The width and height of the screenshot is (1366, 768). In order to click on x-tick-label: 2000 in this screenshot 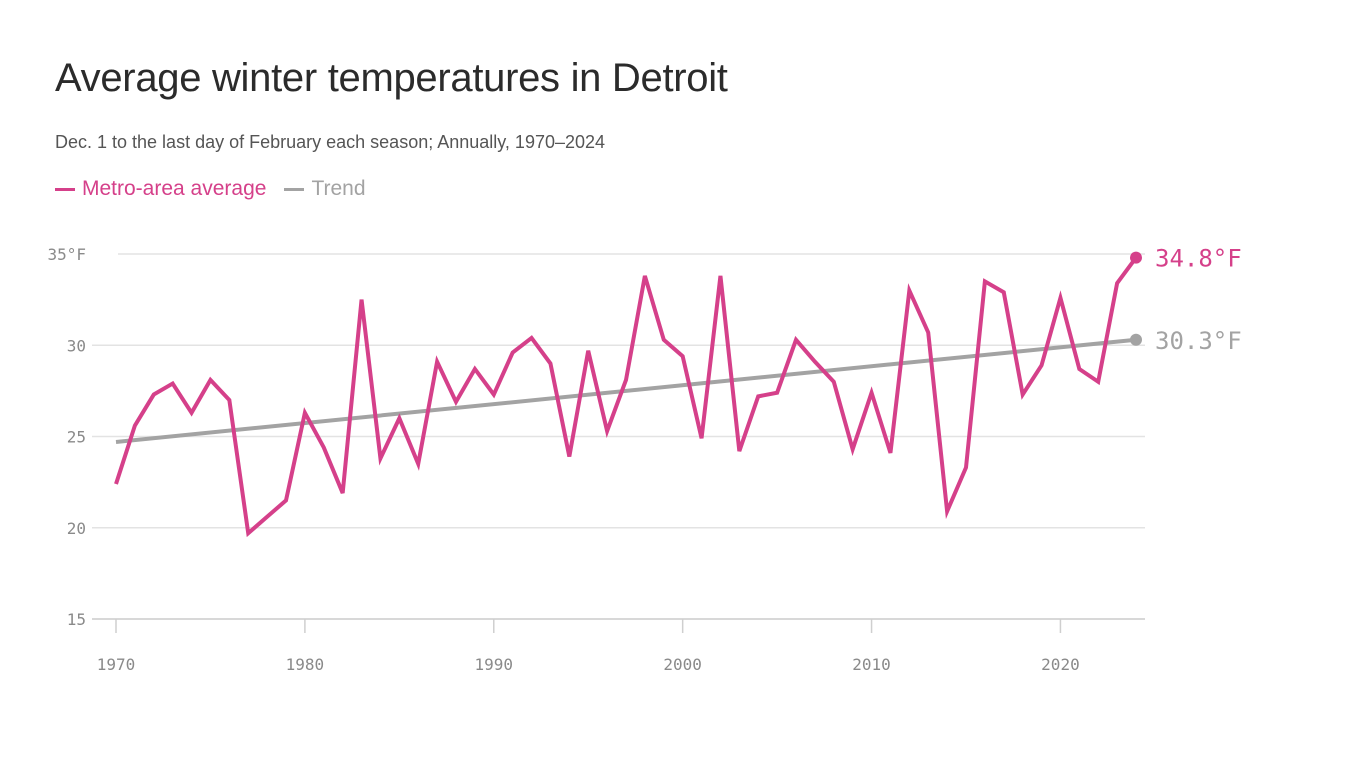, I will do `click(682, 664)`.